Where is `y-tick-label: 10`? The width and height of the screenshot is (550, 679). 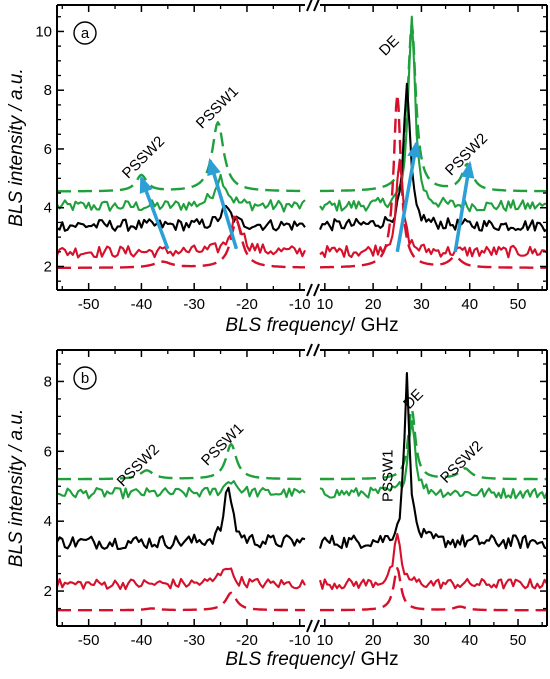 y-tick-label: 10 is located at coordinates (43, 31).